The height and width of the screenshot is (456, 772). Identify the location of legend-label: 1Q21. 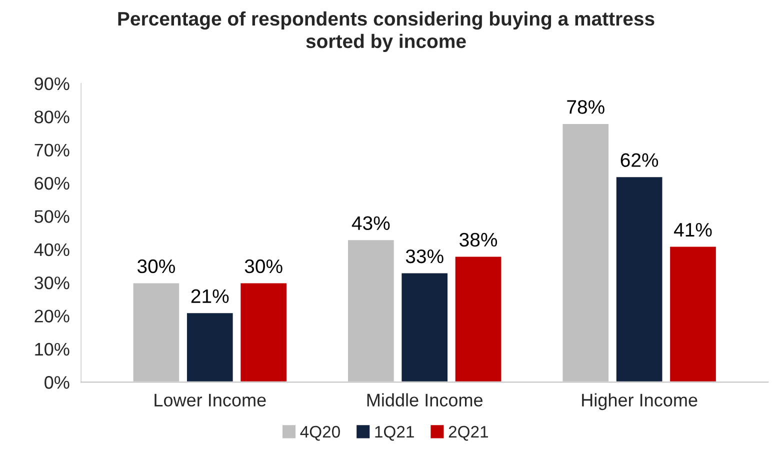
(394, 433).